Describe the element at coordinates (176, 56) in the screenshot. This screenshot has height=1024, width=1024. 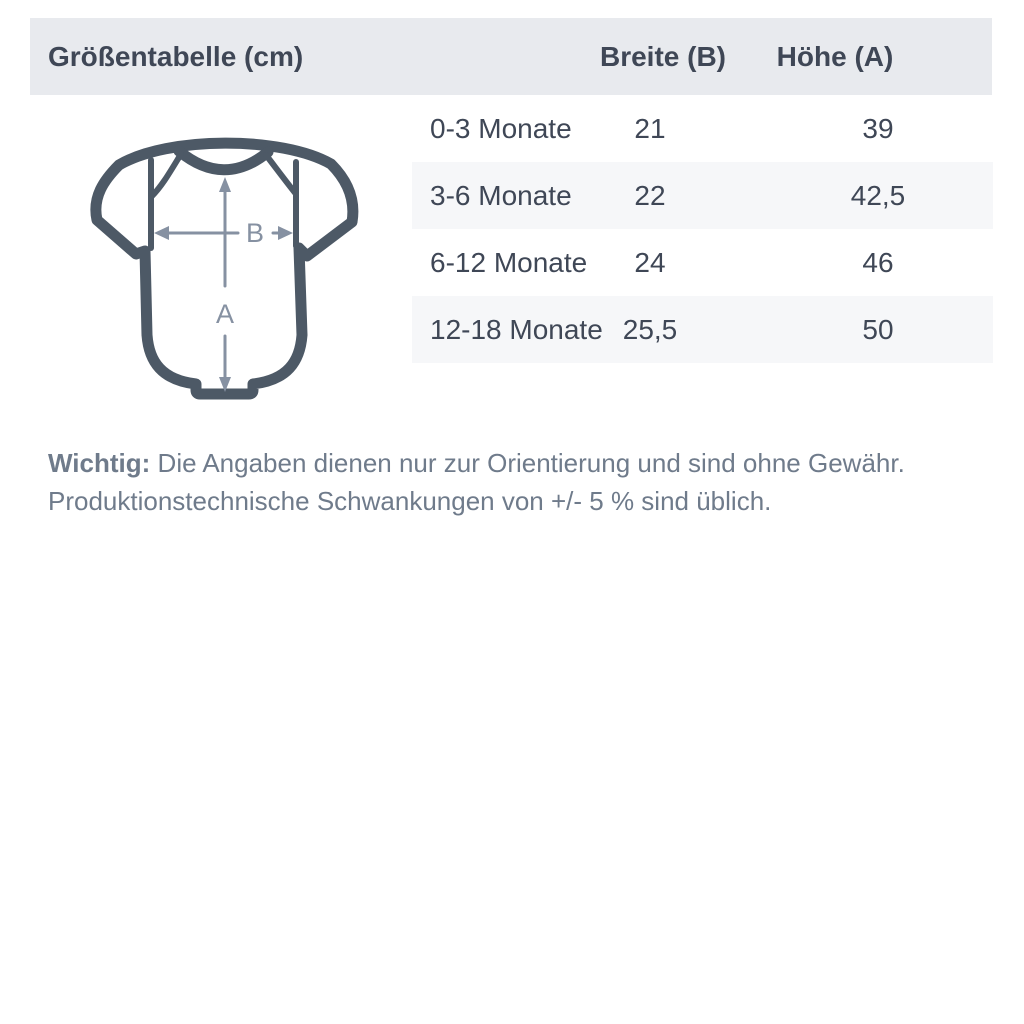
I see `page-title: Größentabelle (cm)` at that location.